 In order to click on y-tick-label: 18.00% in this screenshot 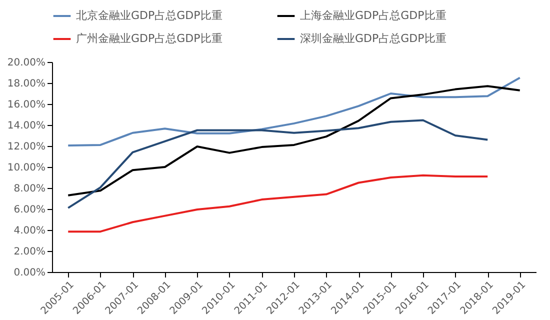, I will do `click(26, 84)`.